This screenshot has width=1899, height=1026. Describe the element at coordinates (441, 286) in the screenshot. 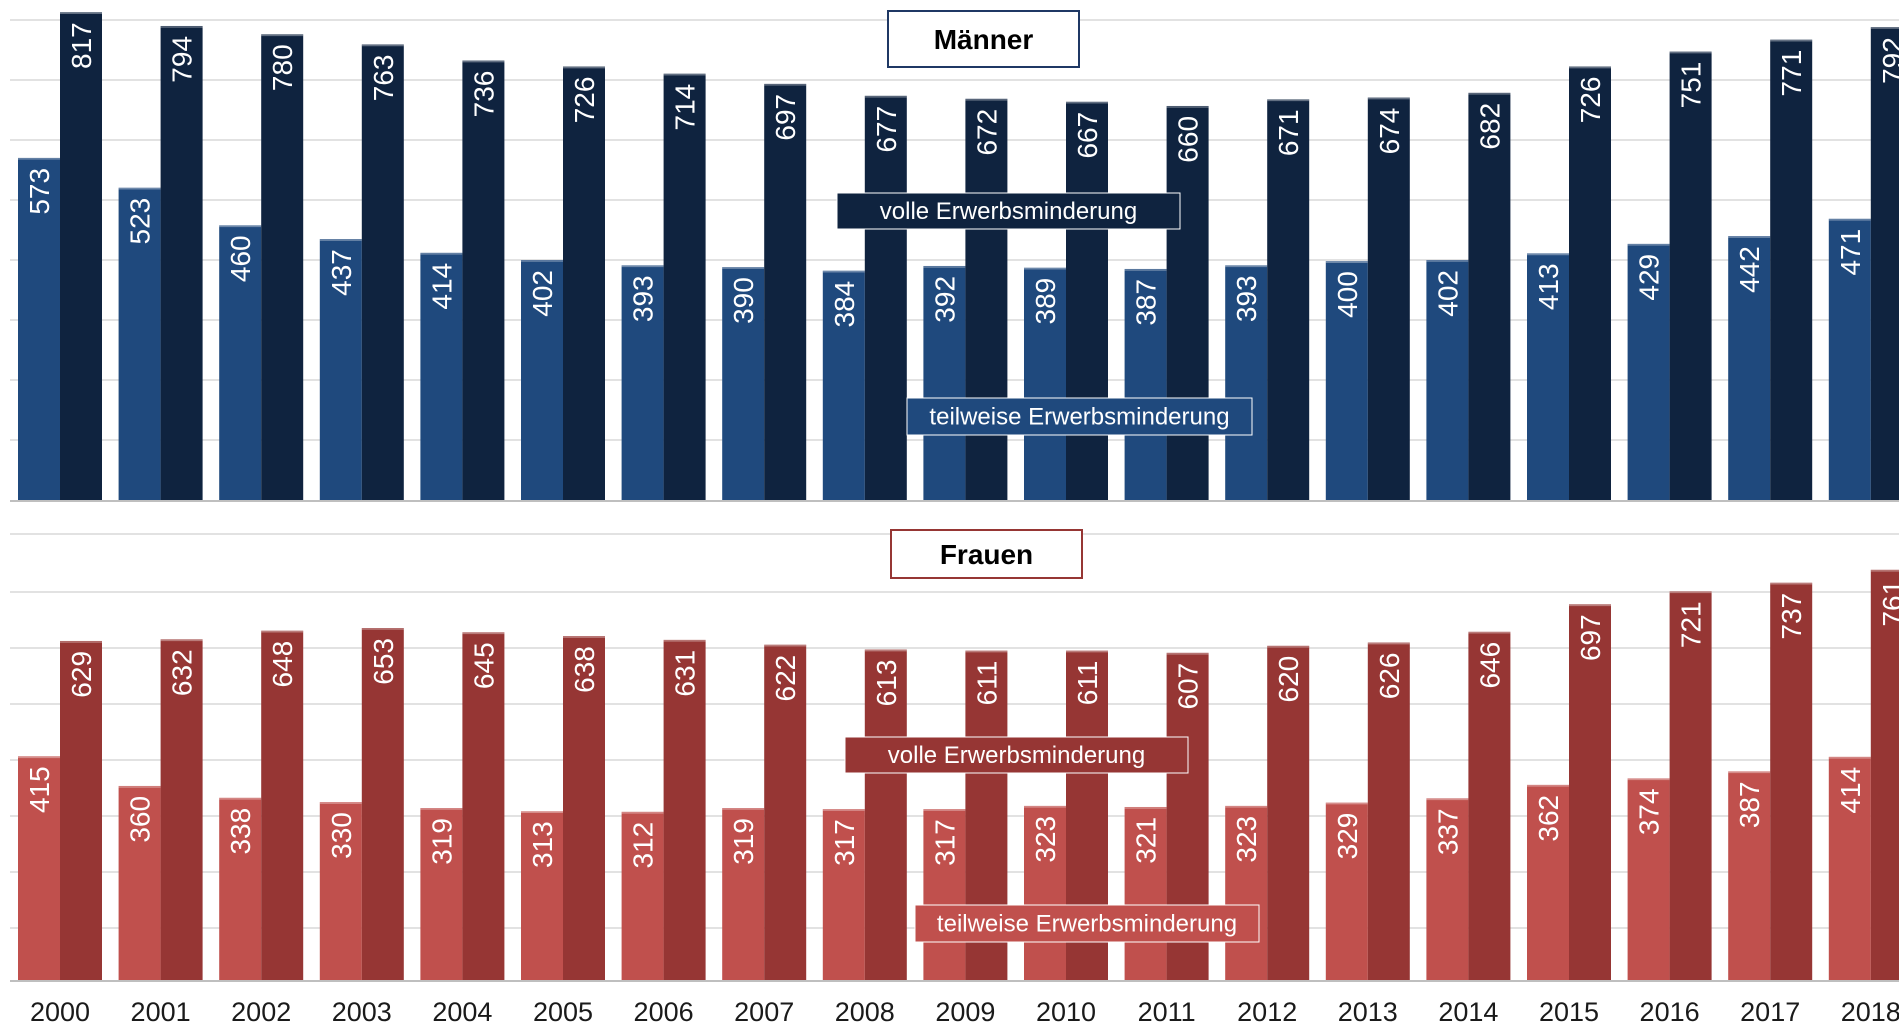

I see `bar-value-label: 414` at that location.